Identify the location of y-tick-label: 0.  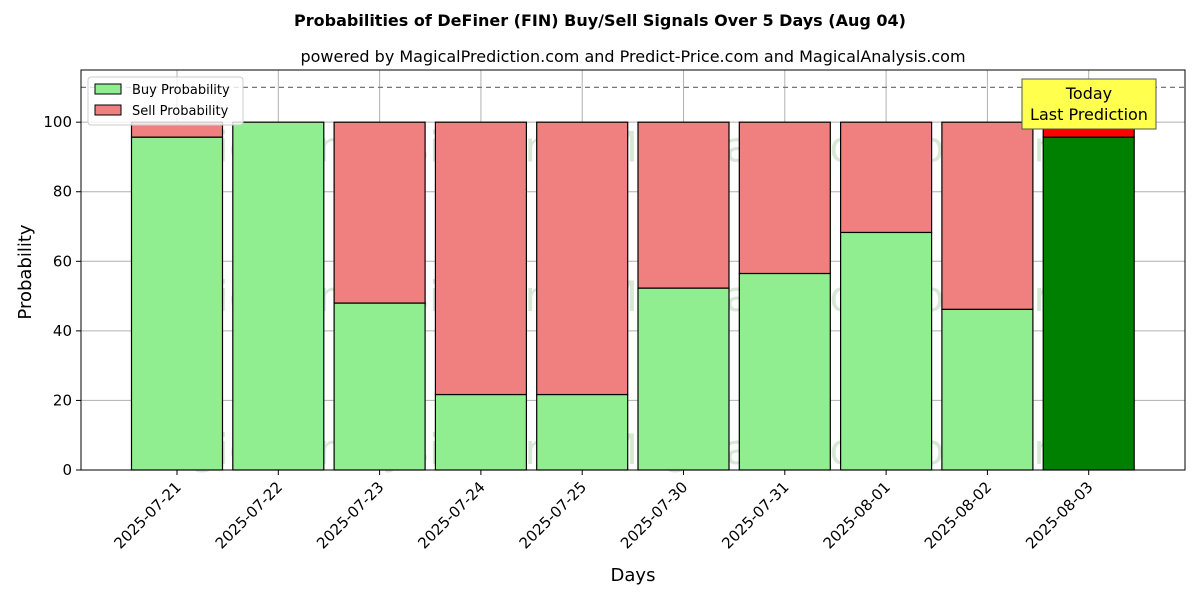
(67, 470).